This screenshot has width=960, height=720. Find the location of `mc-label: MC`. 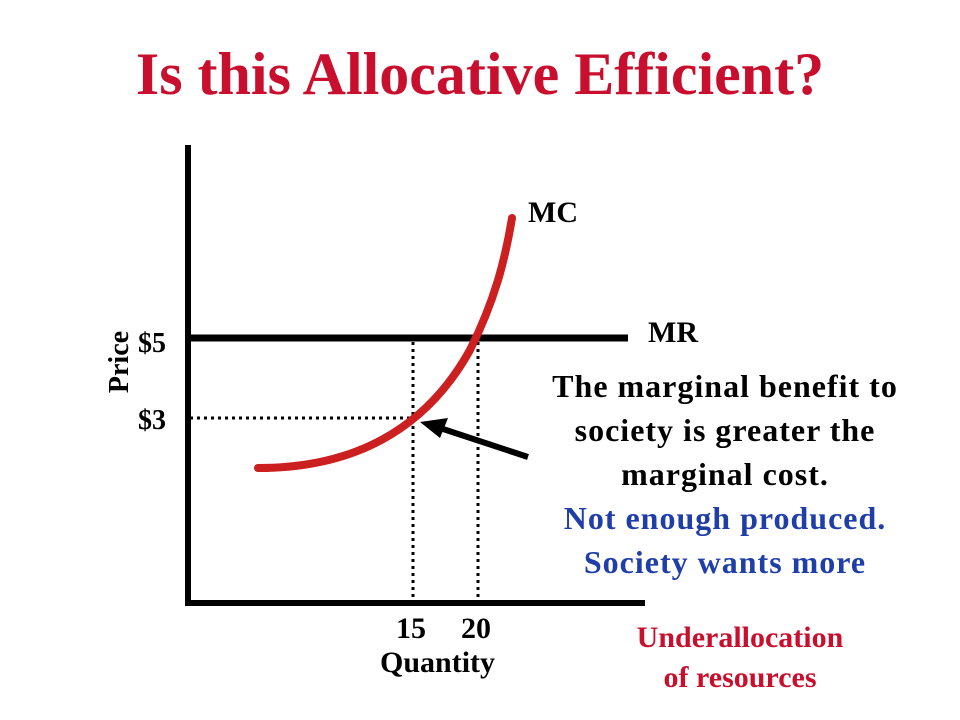

mc-label: MC is located at coordinates (553, 212).